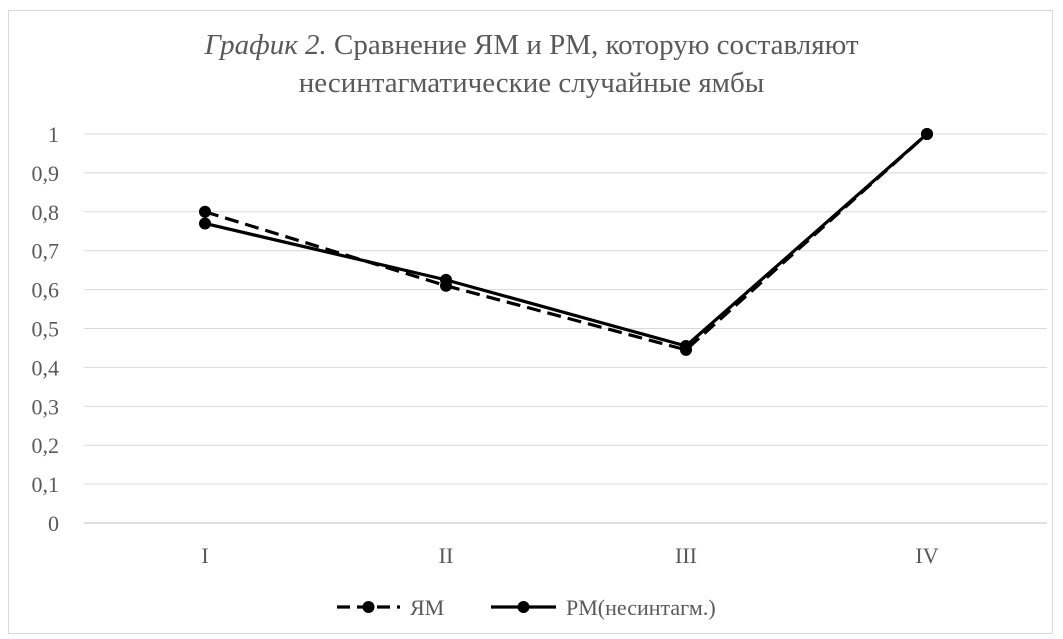 This screenshot has width=1063, height=639. I want to click on y-tick-label: 1, so click(53, 134).